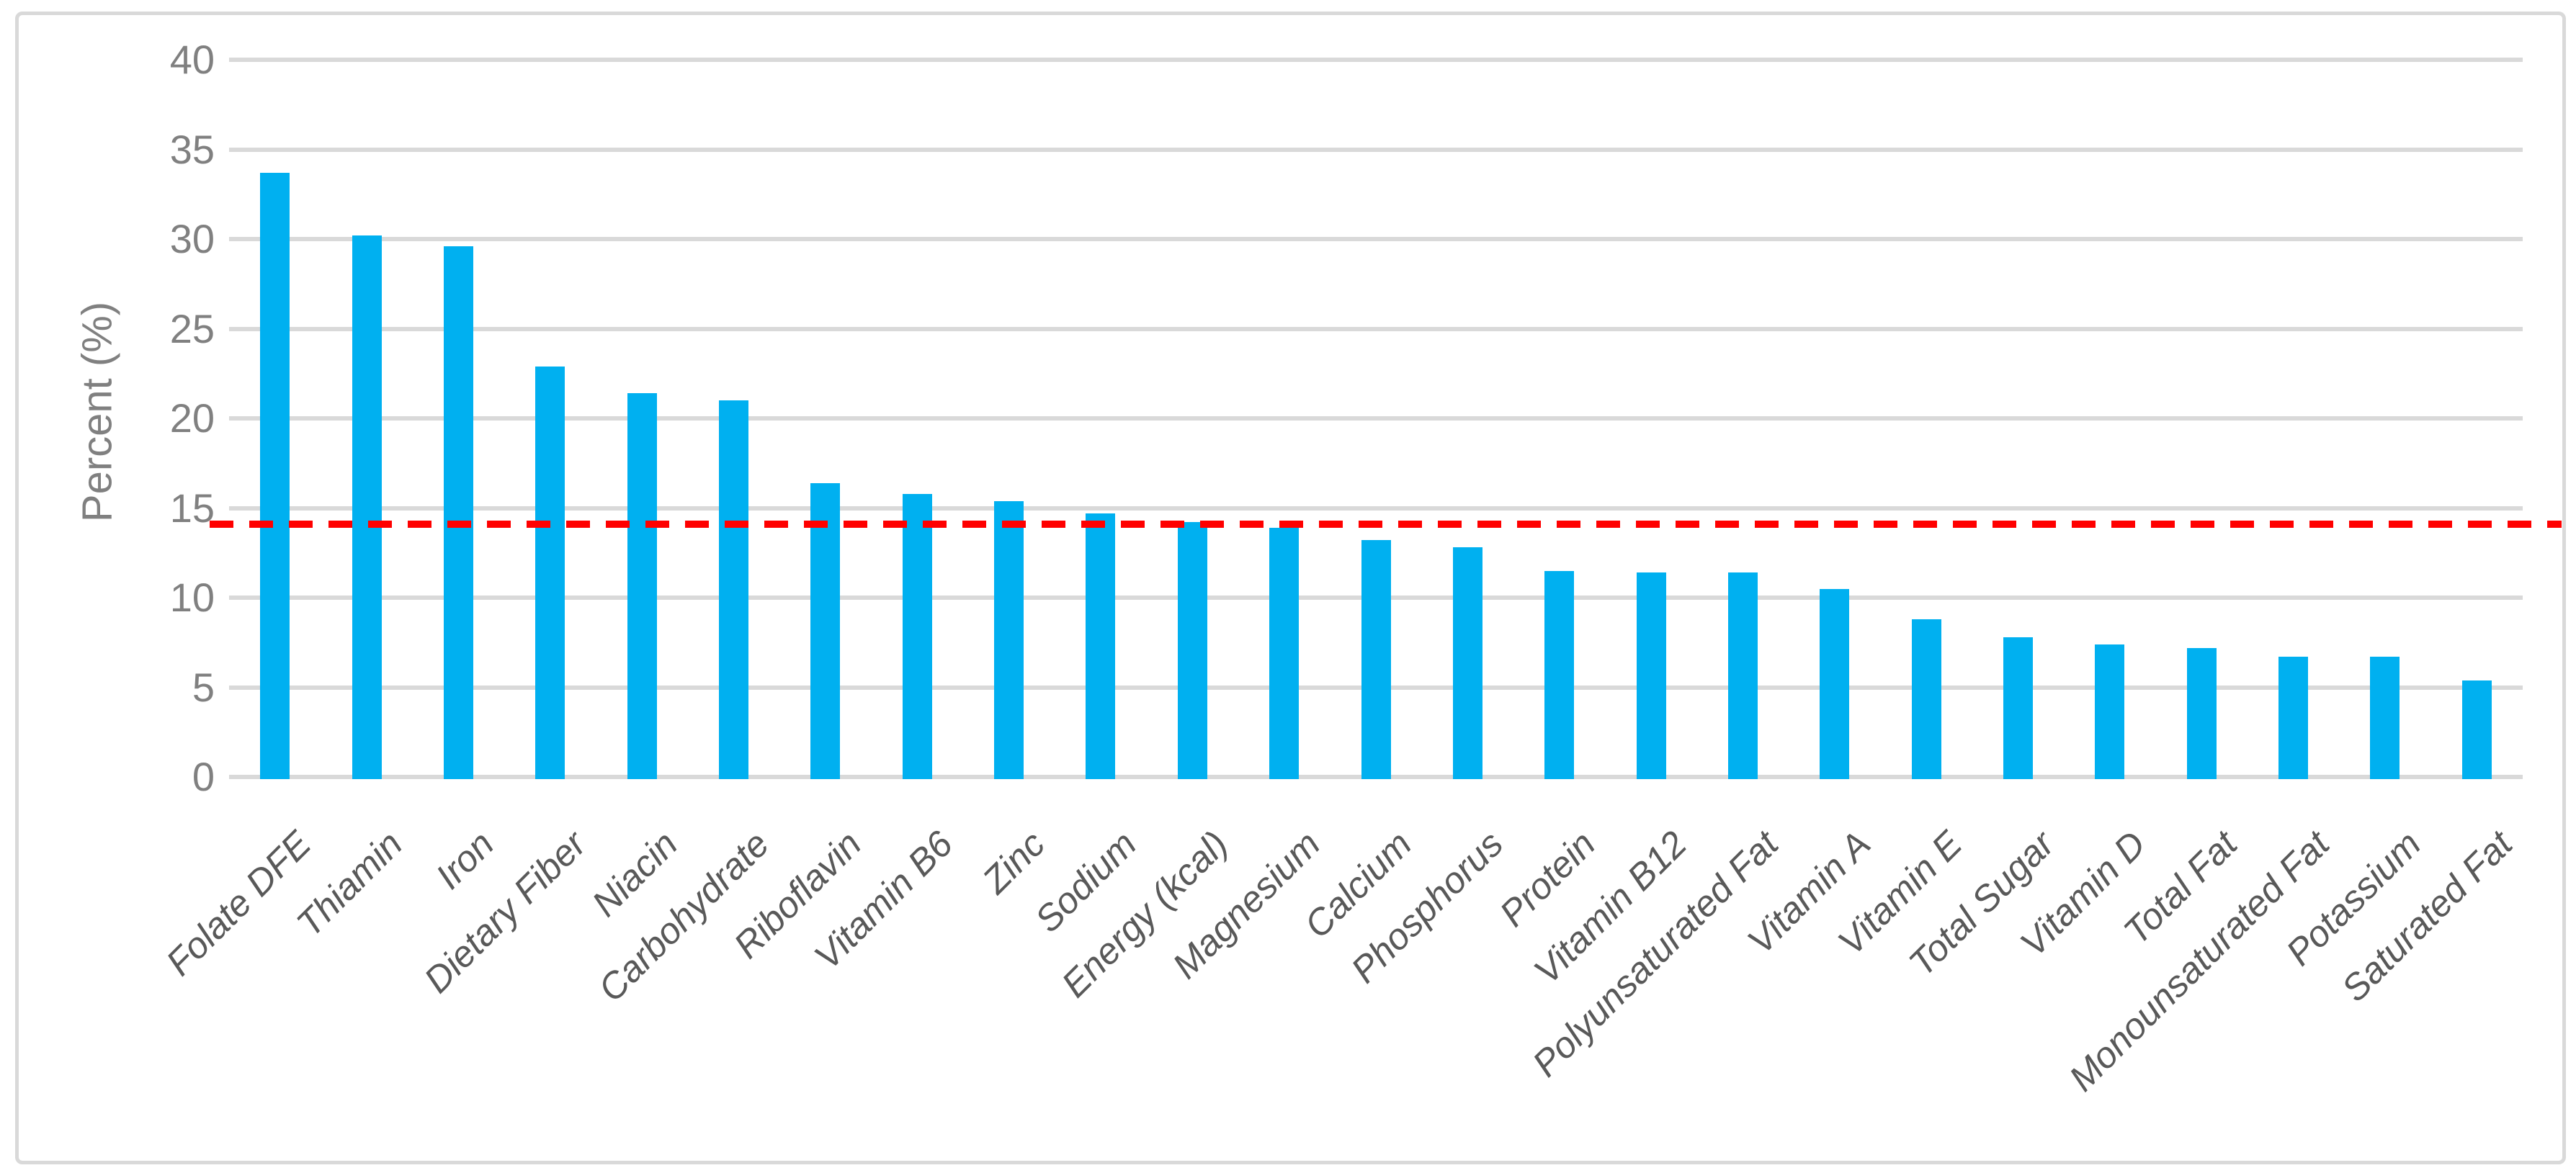  I want to click on y-tick-label-0: 0, so click(203, 776).